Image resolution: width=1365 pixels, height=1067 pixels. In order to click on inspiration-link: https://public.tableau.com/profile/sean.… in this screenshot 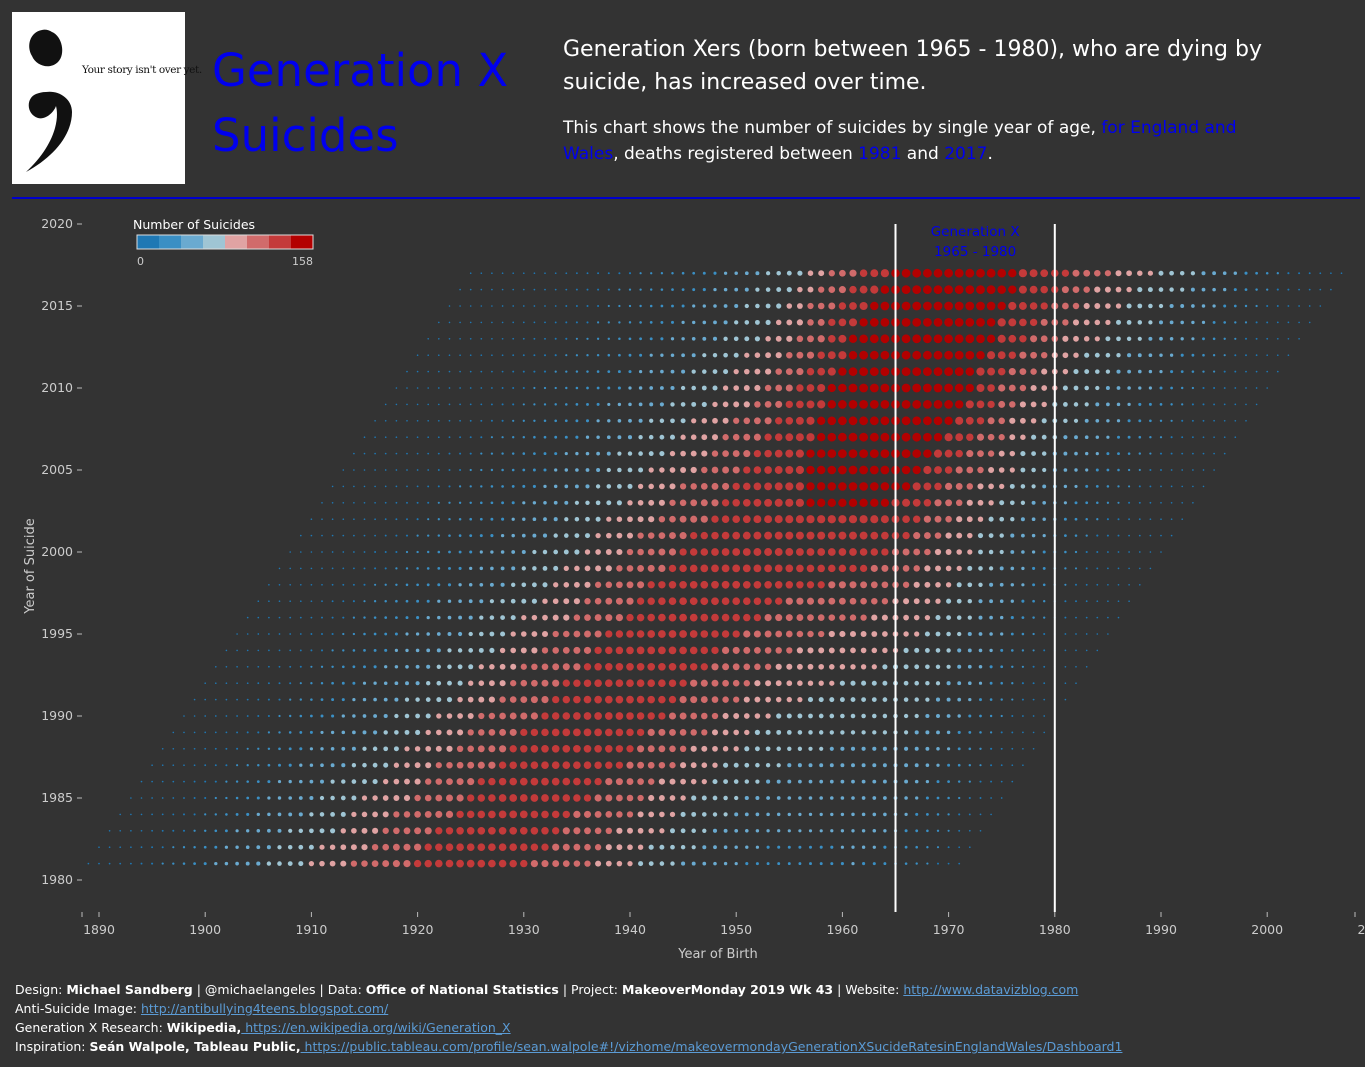, I will do `click(711, 1046)`.